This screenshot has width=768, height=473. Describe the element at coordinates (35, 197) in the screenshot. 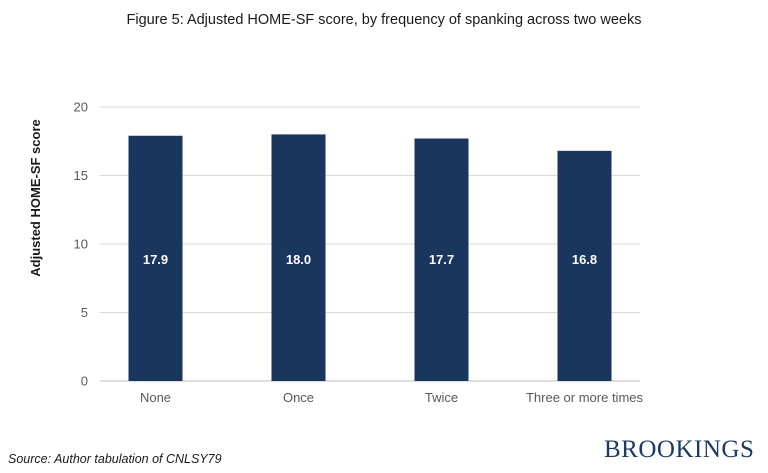

I see `y-axis-label: Adjusted HOME-SF score` at that location.